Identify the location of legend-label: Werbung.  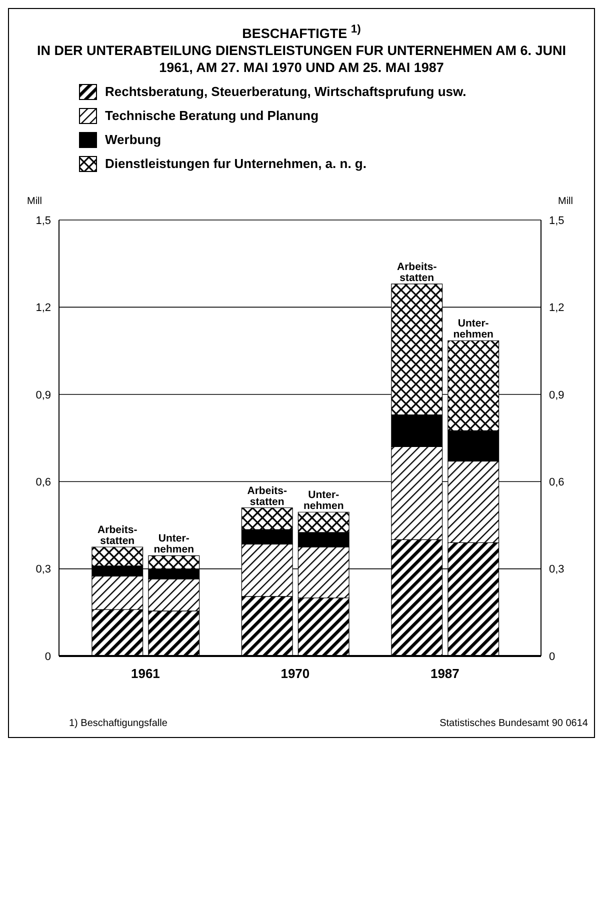
(133, 139).